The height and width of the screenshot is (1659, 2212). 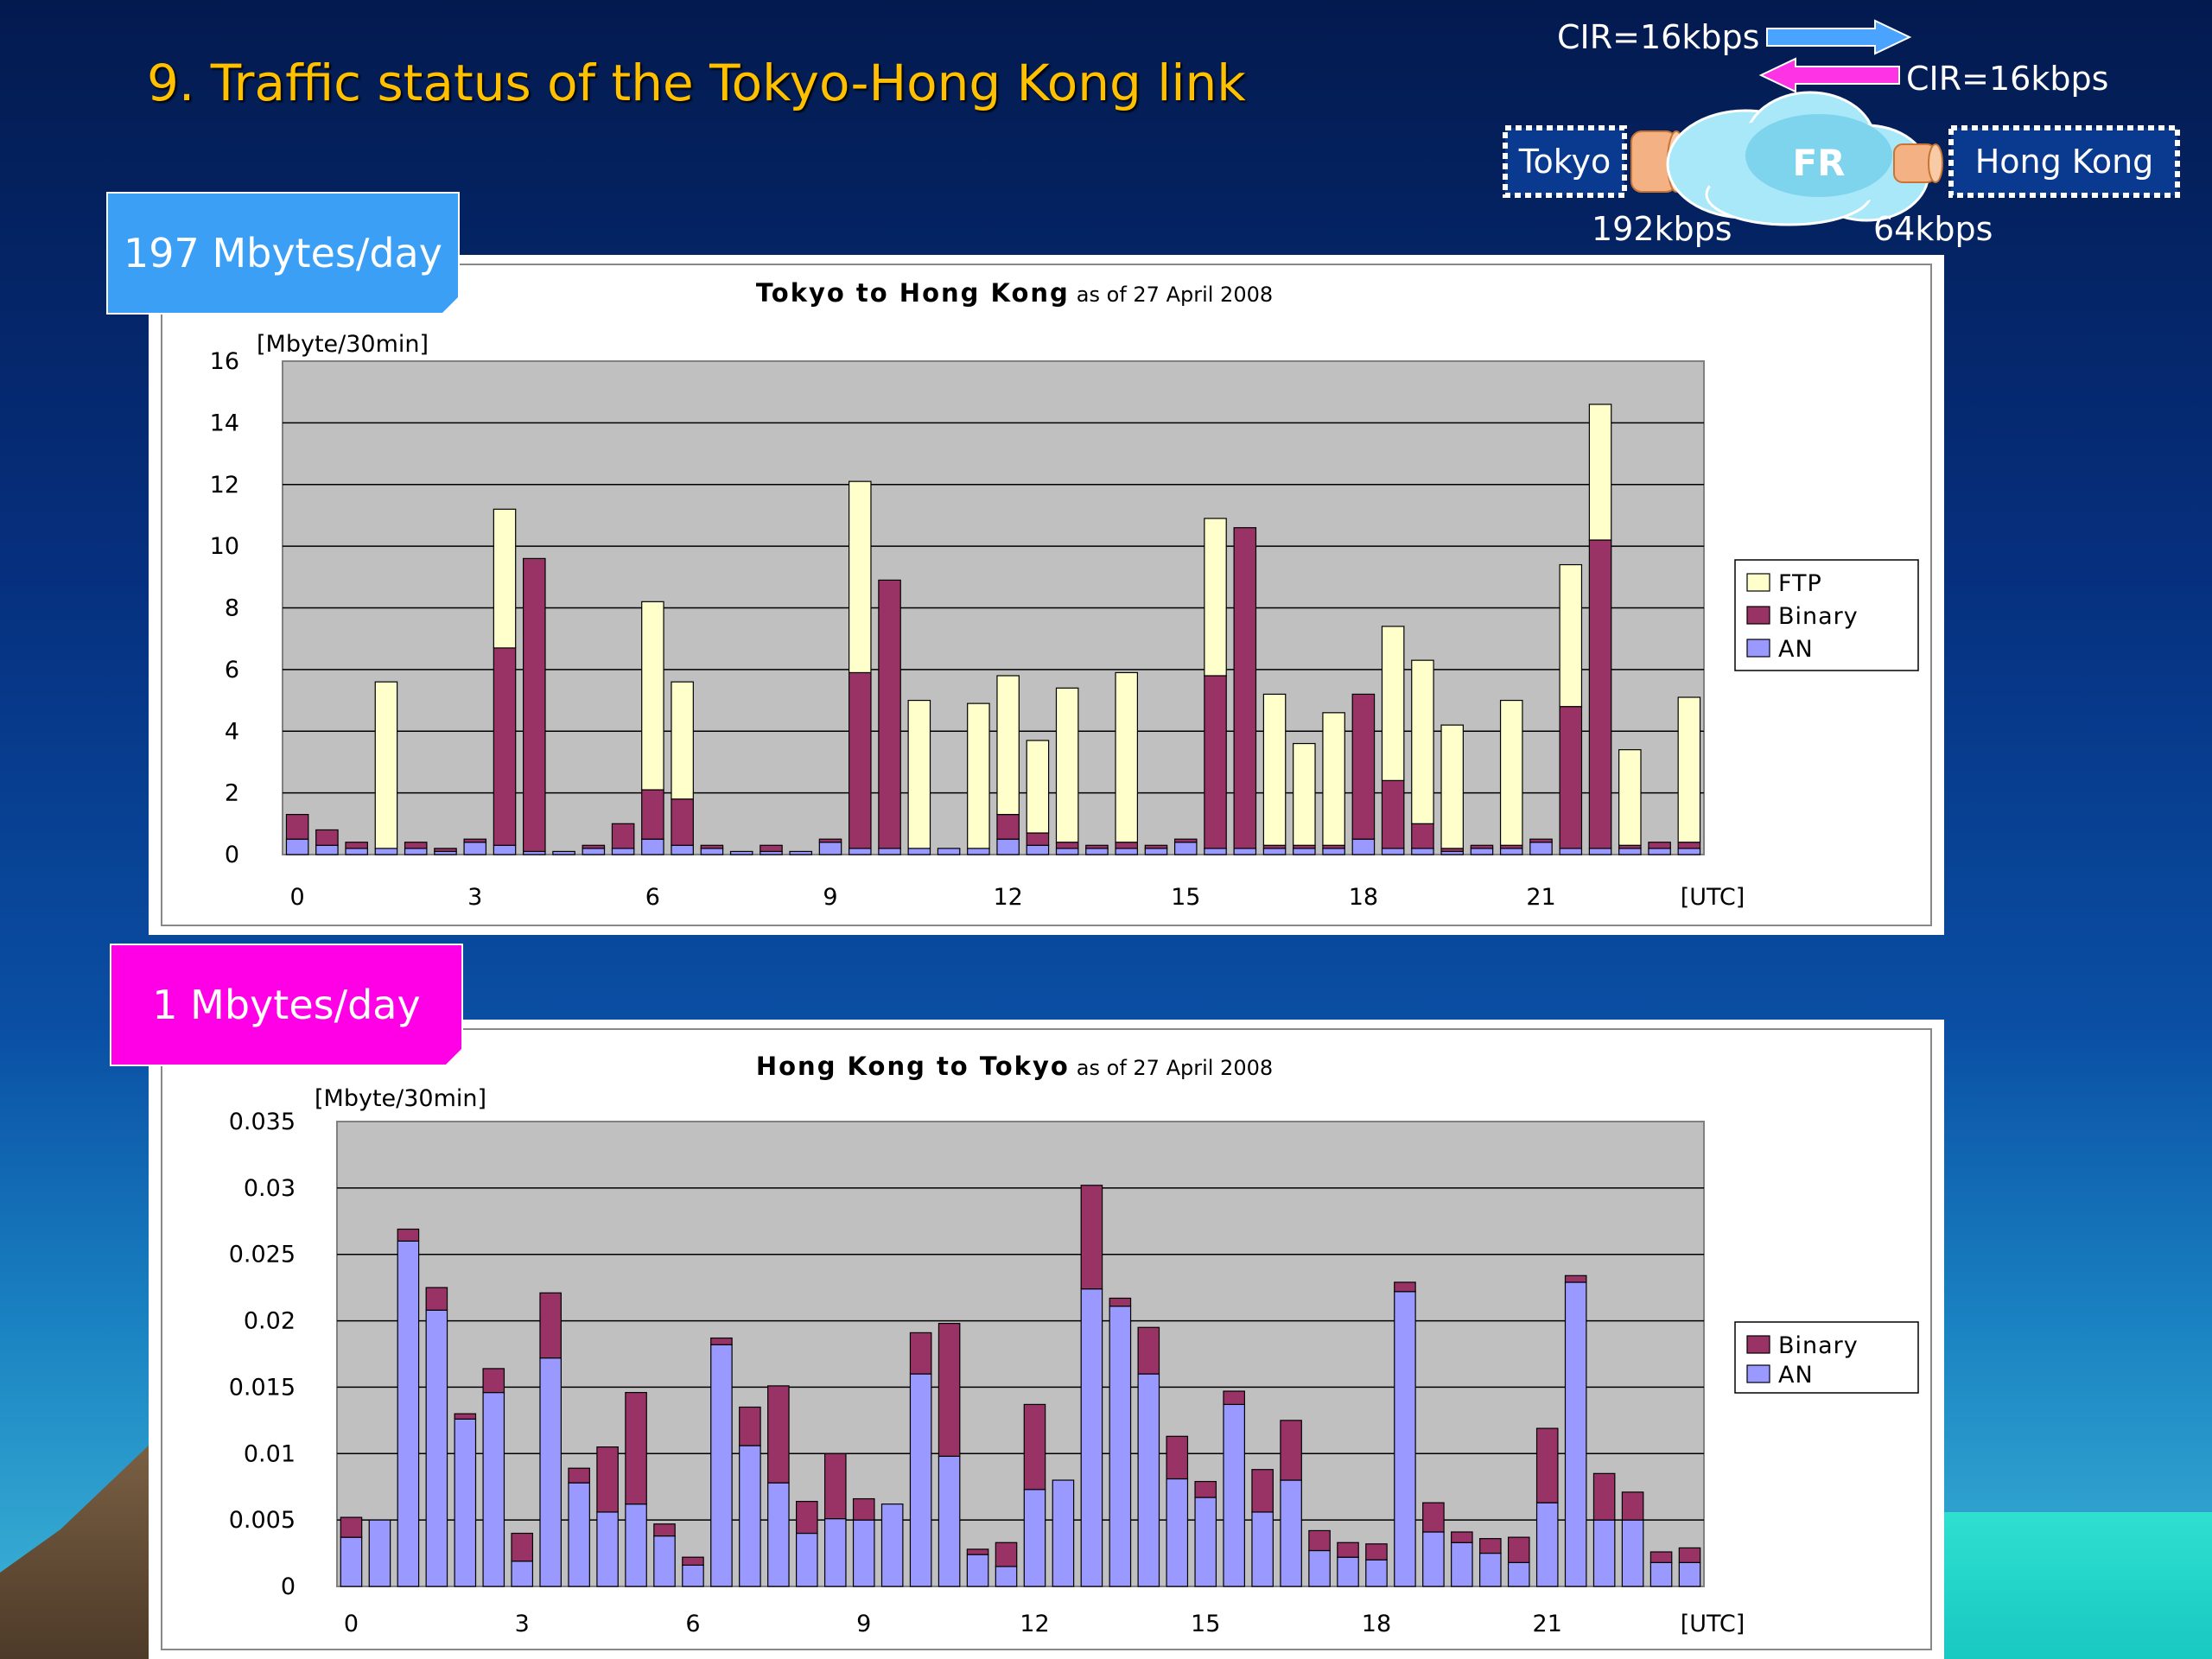 What do you see at coordinates (262, 1387) in the screenshot?
I see `y-tick-label: 0.015` at bounding box center [262, 1387].